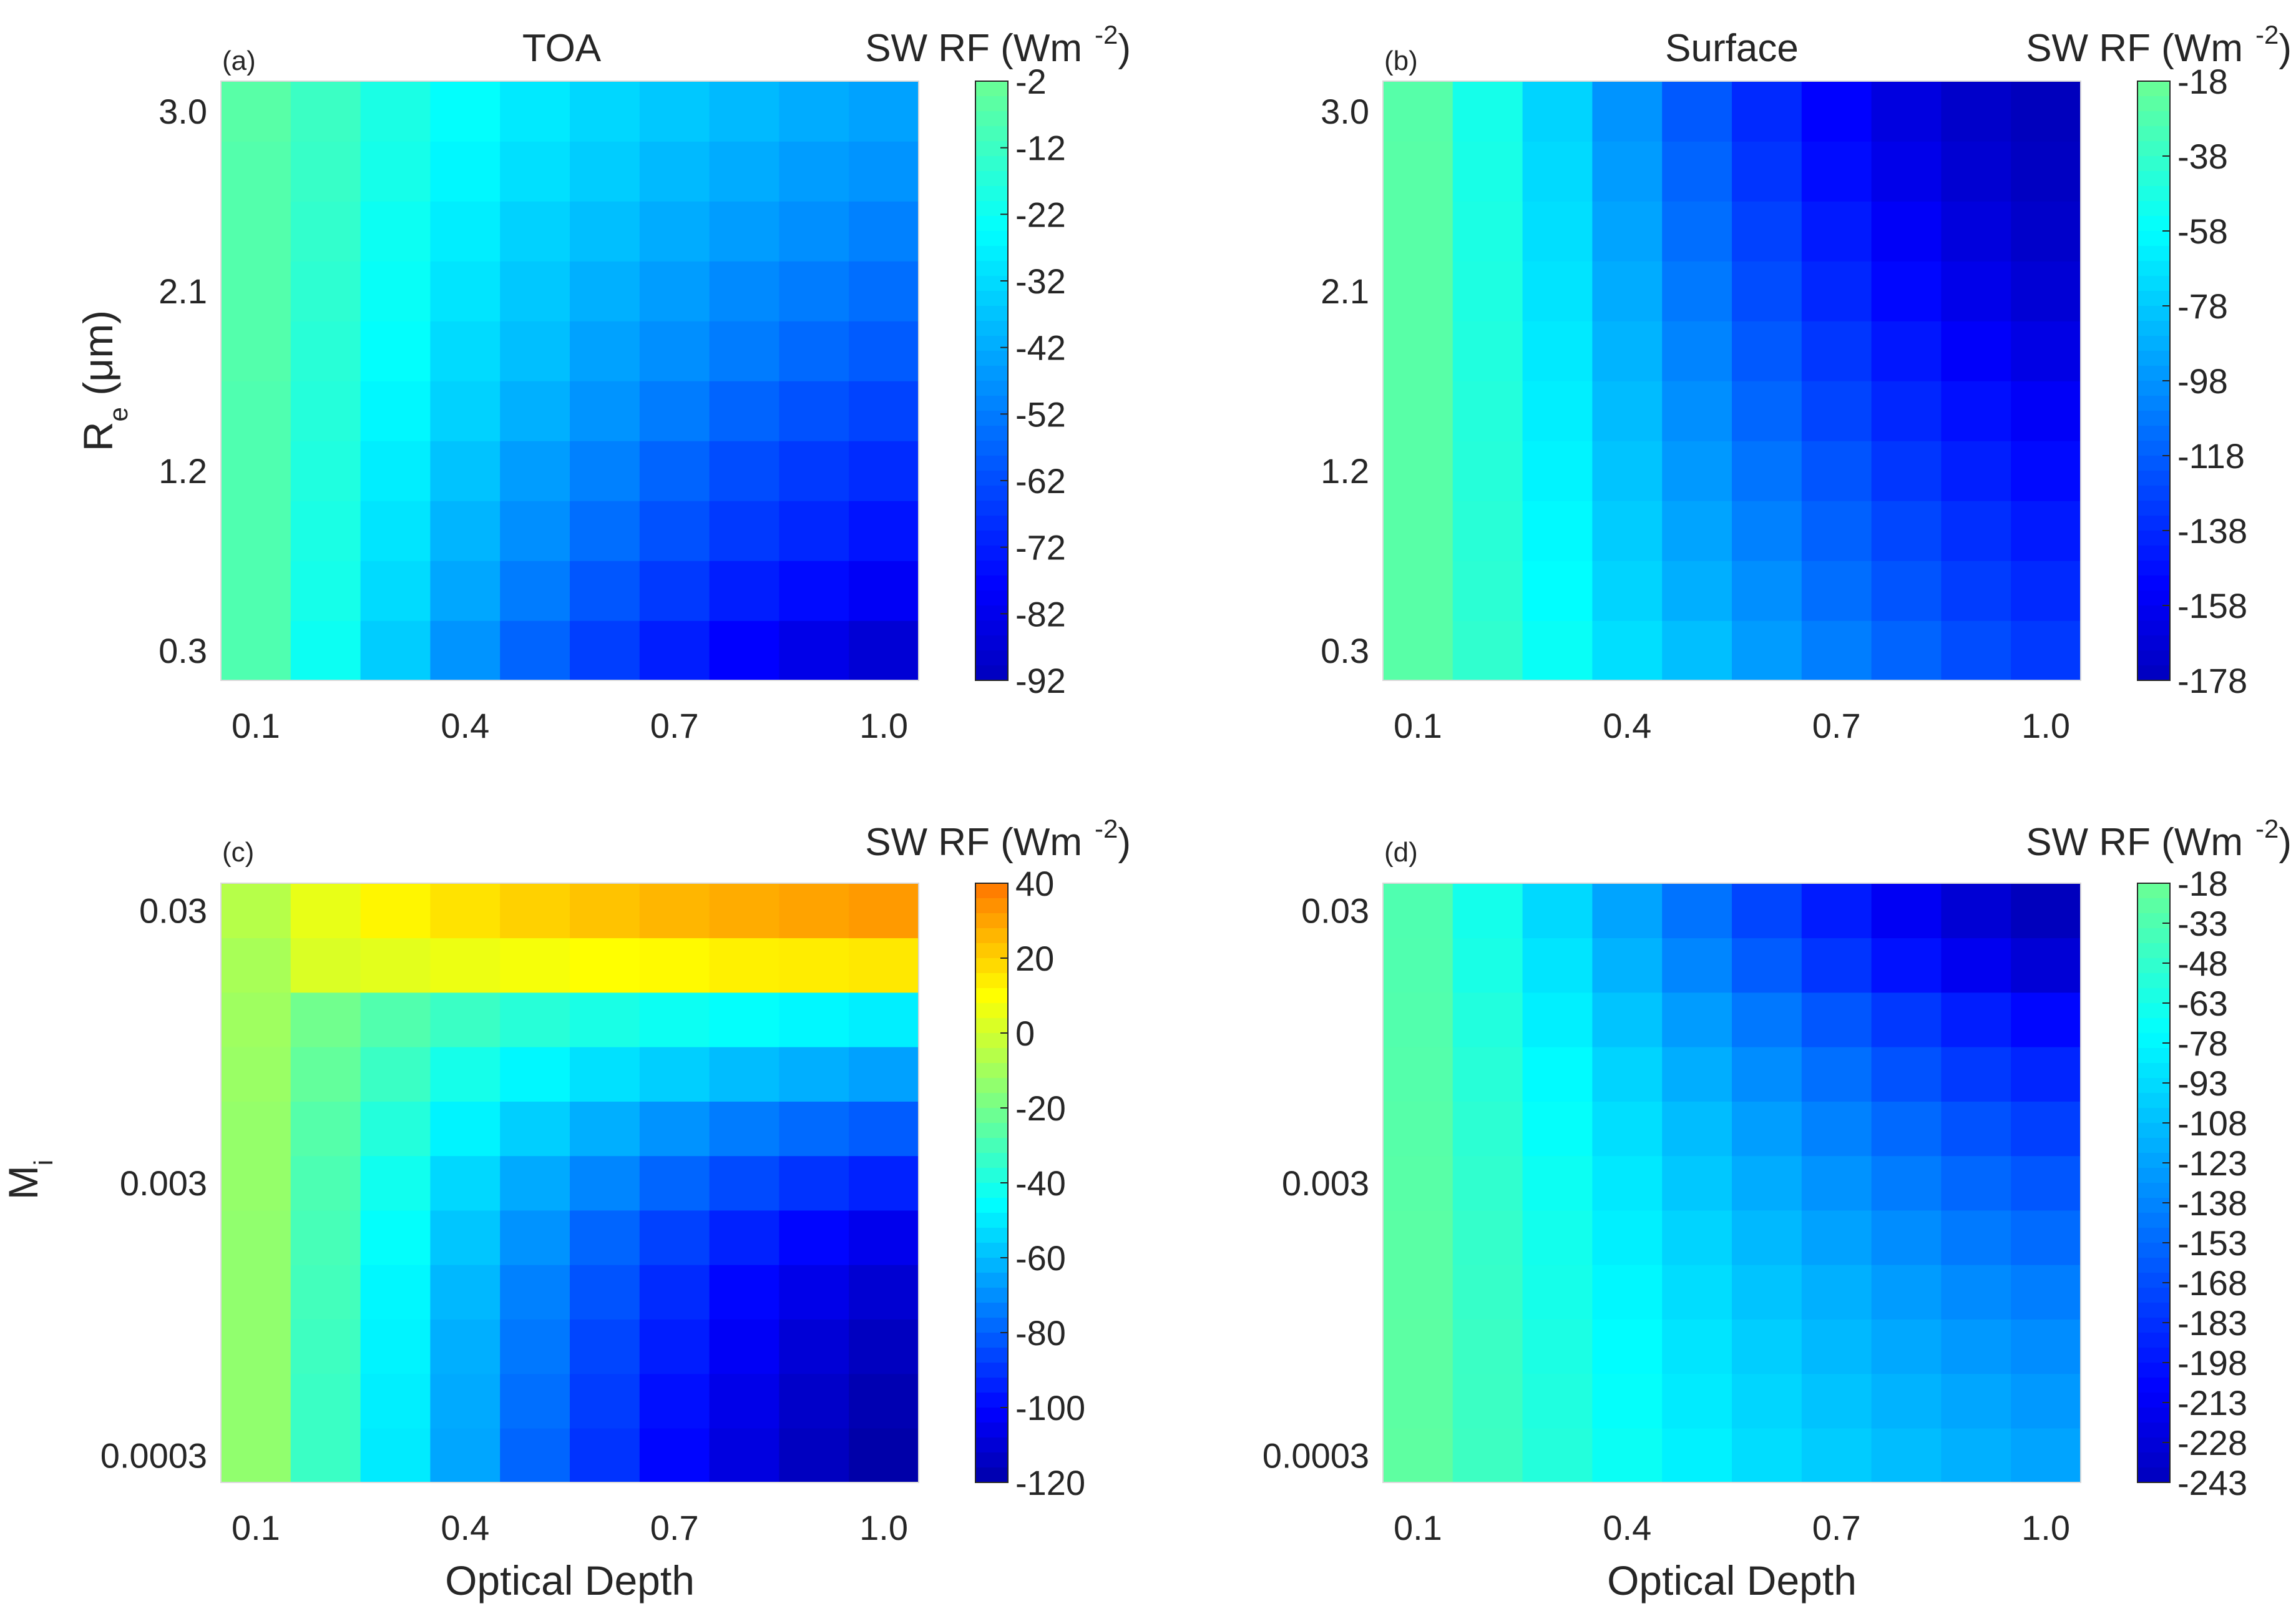  I want to click on colorbar-tick-label: -118, so click(2211, 456).